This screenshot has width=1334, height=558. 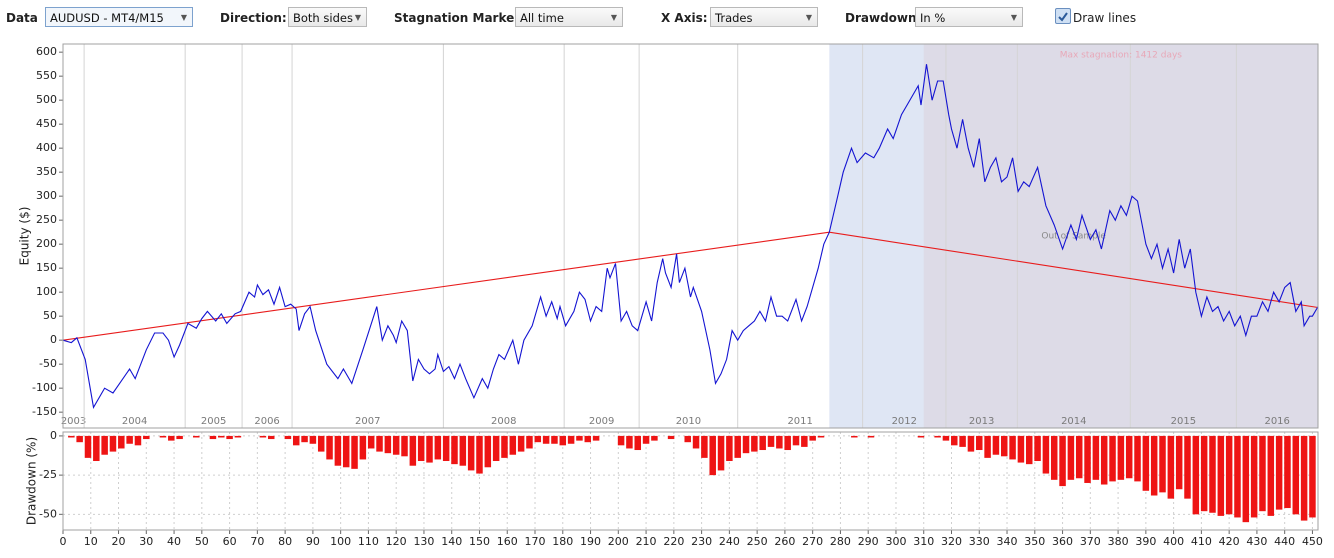 I want to click on x-axis-select: Trades, so click(x=764, y=17).